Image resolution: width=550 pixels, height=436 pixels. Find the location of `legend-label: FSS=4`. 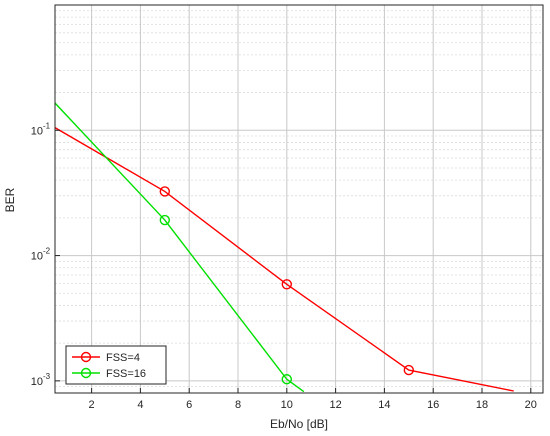

legend-label: FSS=4 is located at coordinates (123, 358).